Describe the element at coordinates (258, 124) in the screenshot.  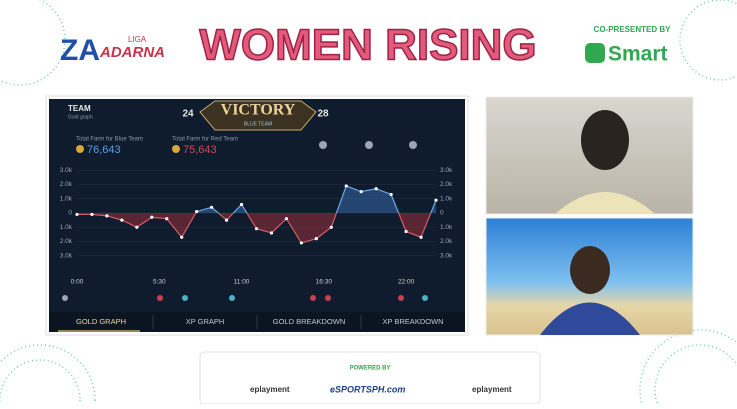
I see `result-sub: BLUE TEAM` at that location.